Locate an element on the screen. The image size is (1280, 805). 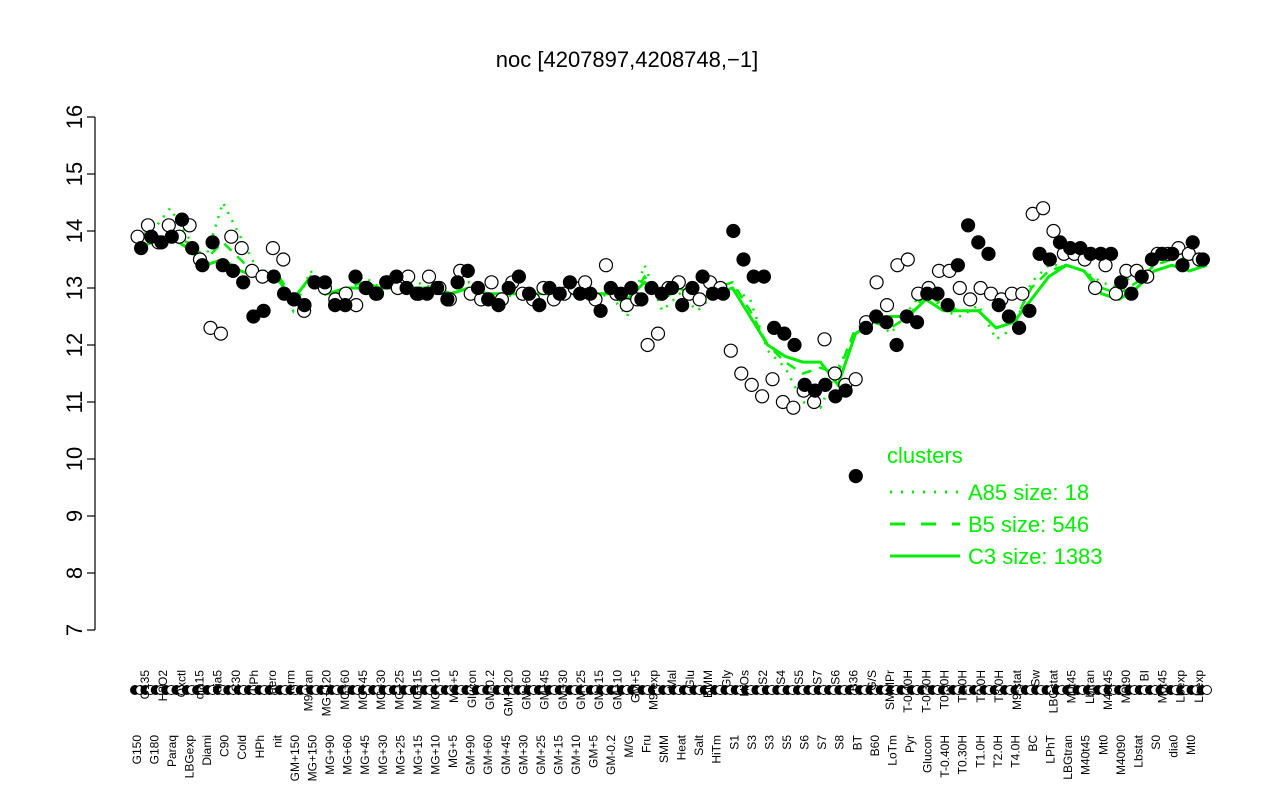
x-tick-label-row1: MG+25 is located at coordinates (400, 755).